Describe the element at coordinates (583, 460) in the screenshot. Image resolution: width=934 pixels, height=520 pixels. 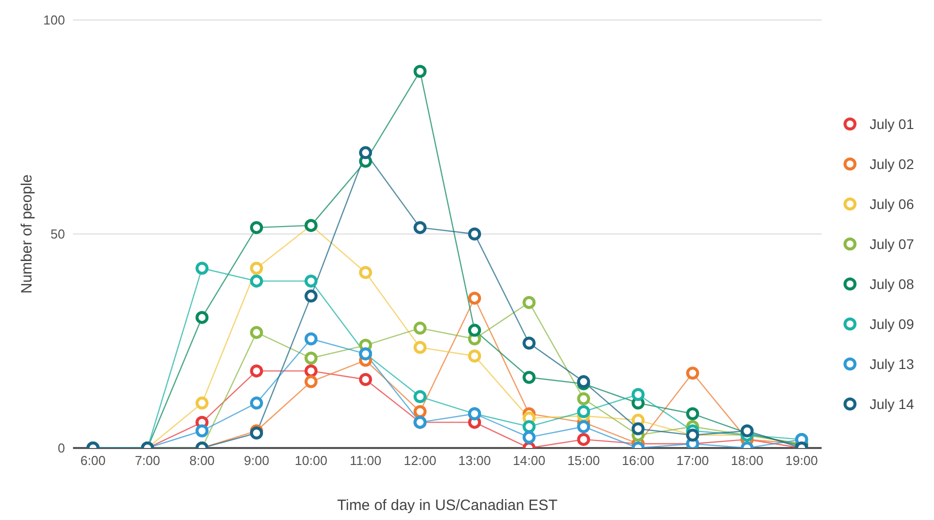
I see `x-tick-label: 15:00` at that location.